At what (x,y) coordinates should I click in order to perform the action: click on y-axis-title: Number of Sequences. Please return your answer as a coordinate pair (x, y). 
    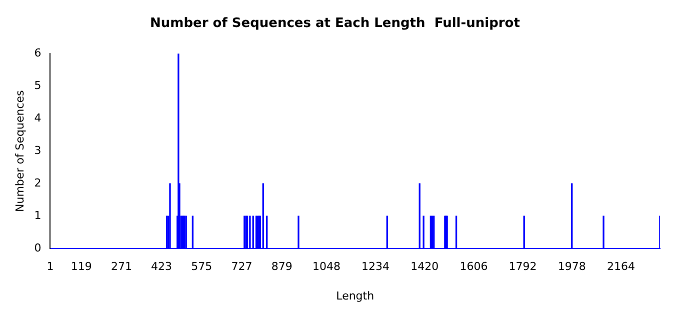
    Looking at the image, I should click on (19, 151).